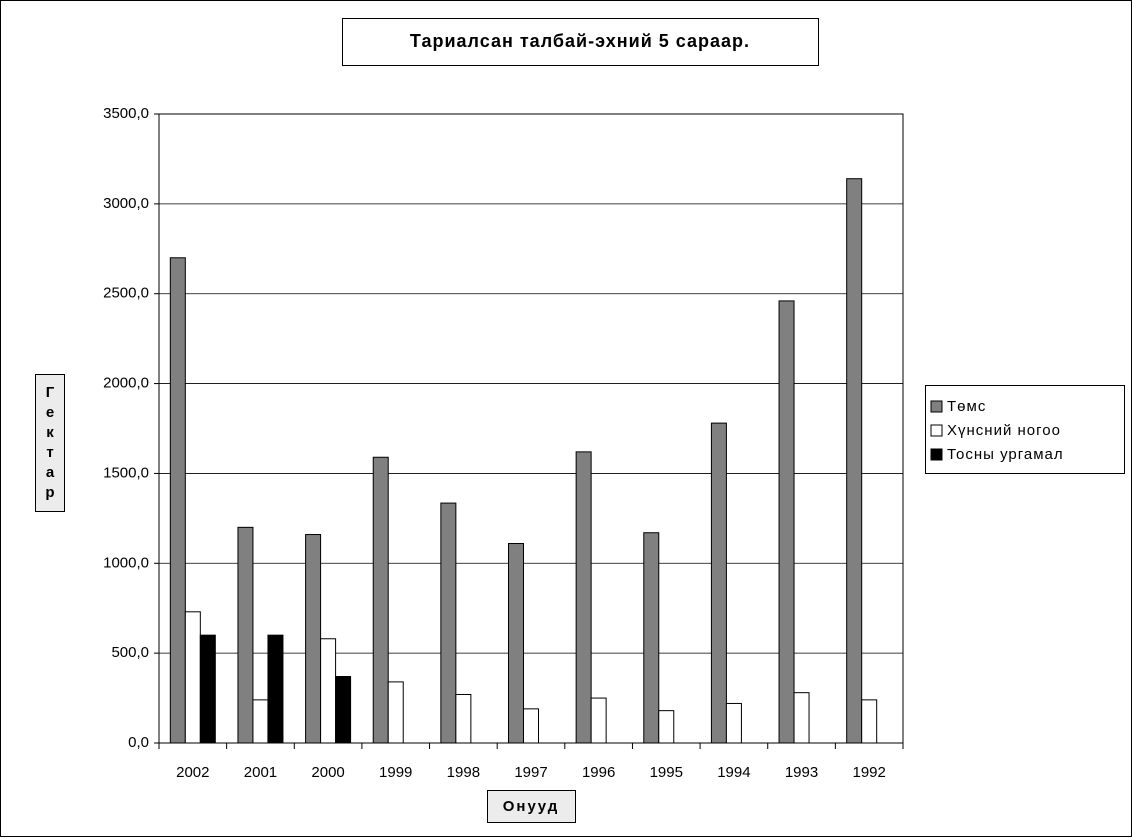 The height and width of the screenshot is (838, 1133). What do you see at coordinates (666, 772) in the screenshot?
I see `x-tick-label: 1995` at bounding box center [666, 772].